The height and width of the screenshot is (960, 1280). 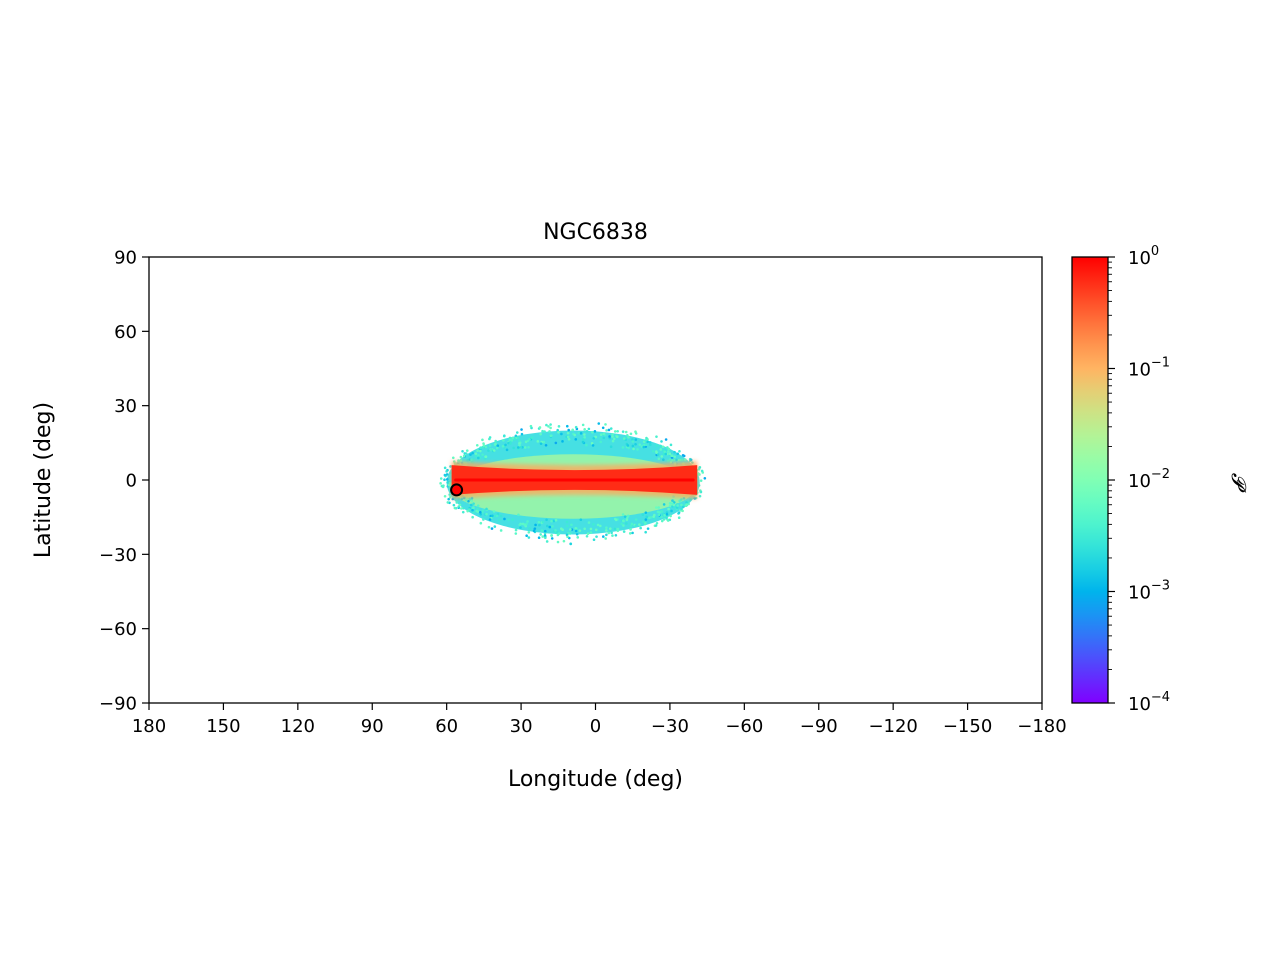 I want to click on marker-layer, so click(x=457, y=490).